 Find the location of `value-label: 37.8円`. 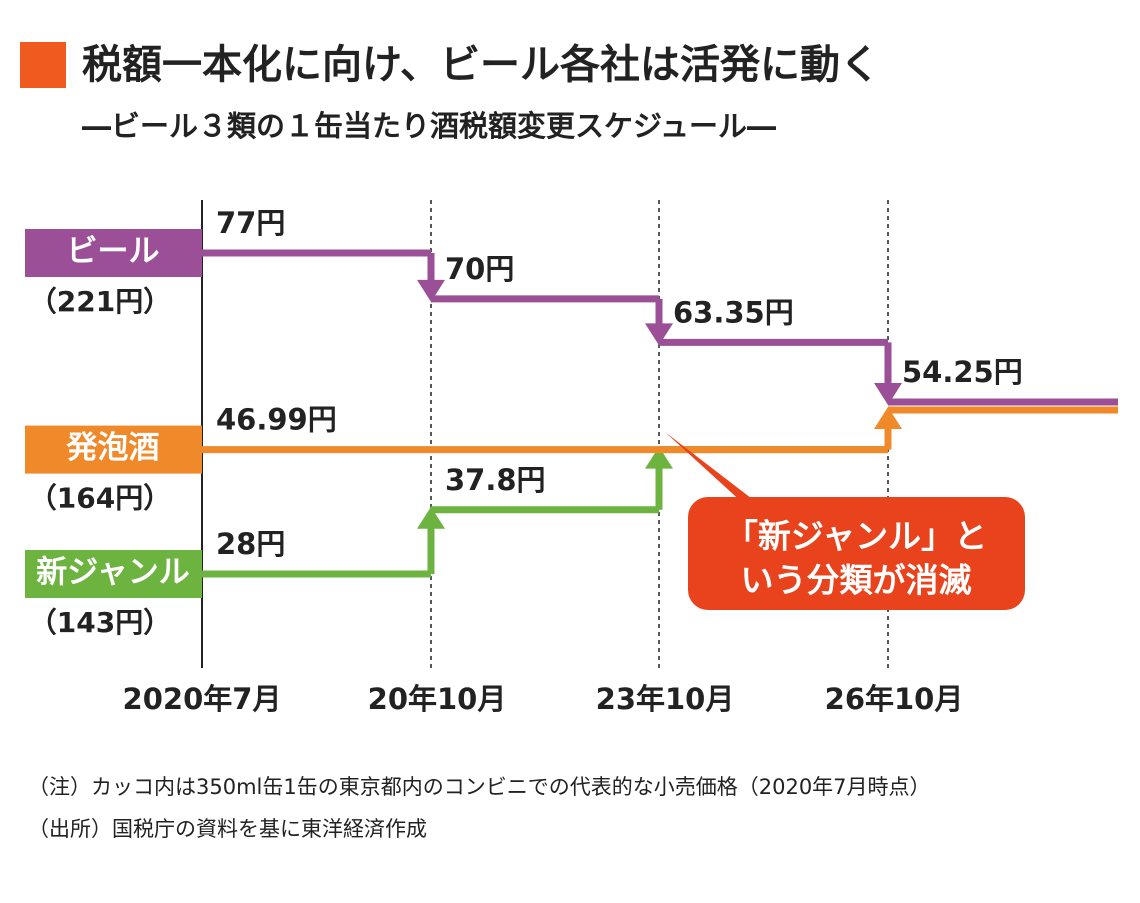

value-label: 37.8円 is located at coordinates (495, 480).